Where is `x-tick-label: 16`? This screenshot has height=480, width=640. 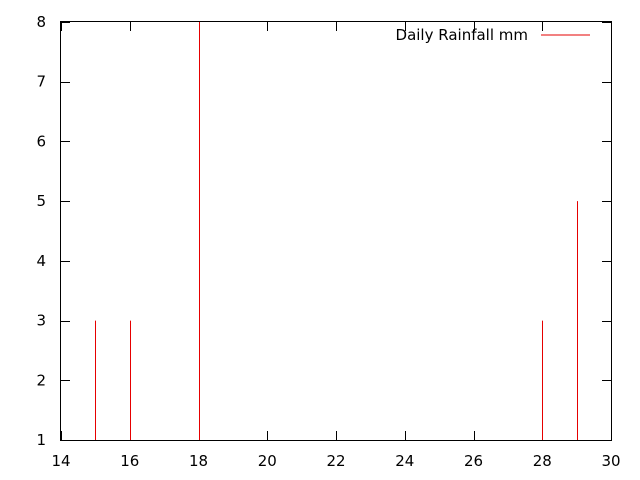
x-tick-label: 16 is located at coordinates (129, 461).